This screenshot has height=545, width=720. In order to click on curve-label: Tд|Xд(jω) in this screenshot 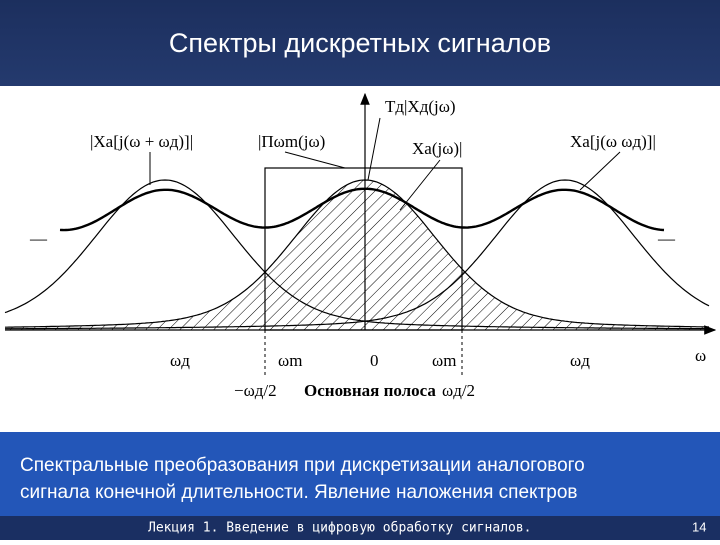, I will do `click(420, 106)`.